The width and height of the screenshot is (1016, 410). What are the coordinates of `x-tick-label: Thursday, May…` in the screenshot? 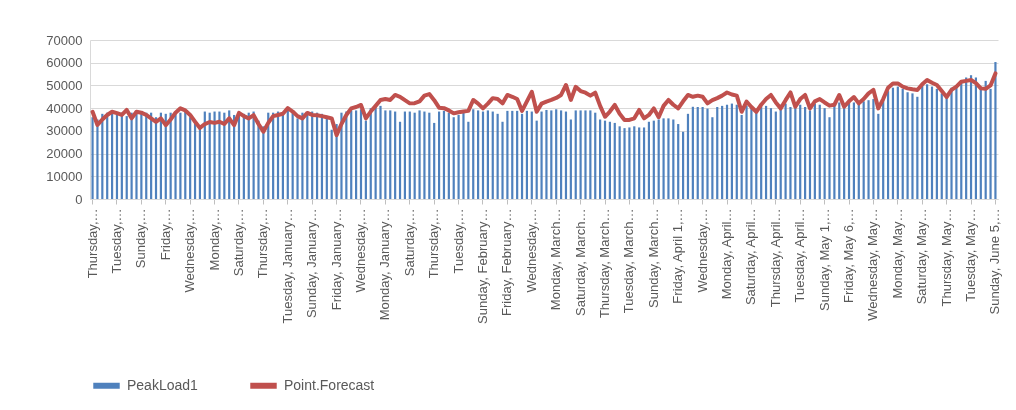 It's located at (946, 257).